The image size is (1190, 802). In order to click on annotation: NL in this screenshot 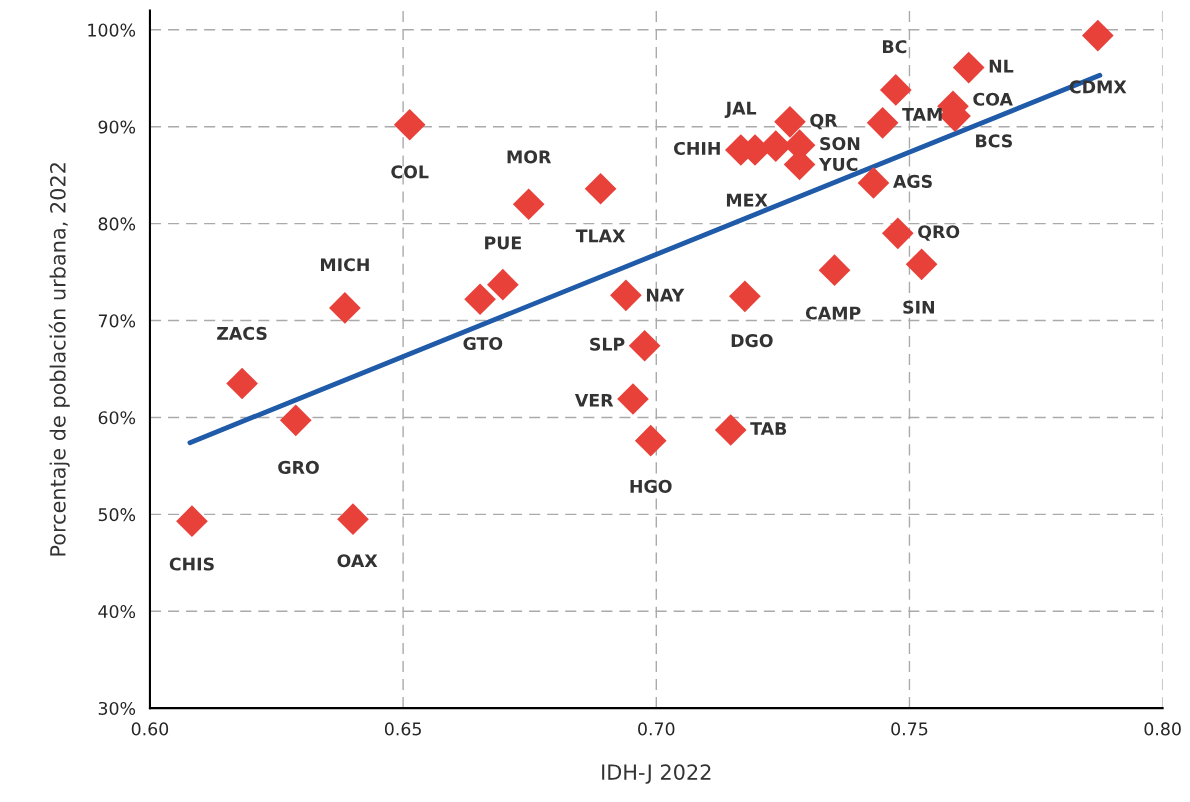, I will do `click(1001, 66)`.